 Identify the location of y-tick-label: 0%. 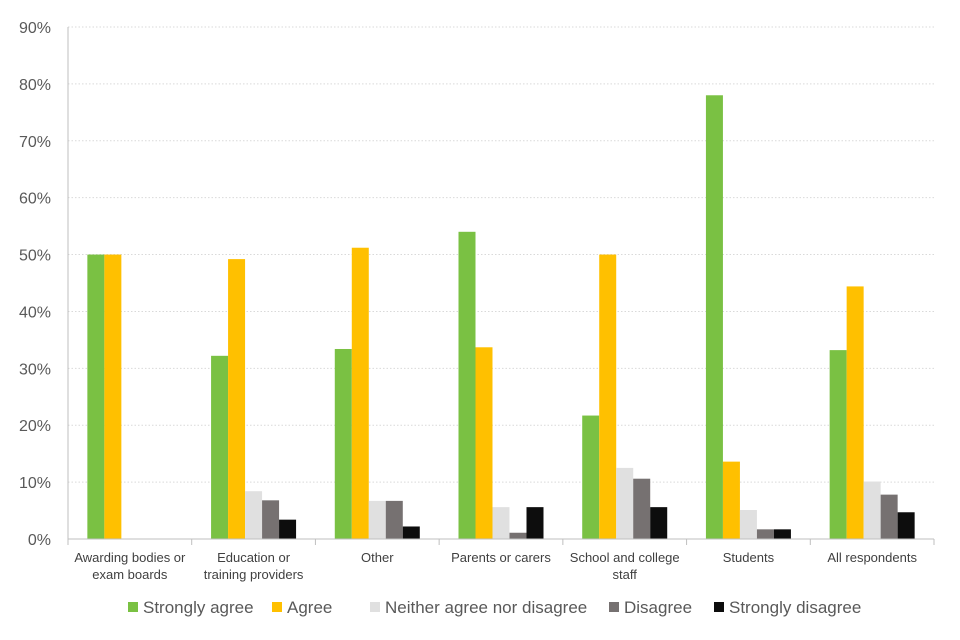
(39, 540).